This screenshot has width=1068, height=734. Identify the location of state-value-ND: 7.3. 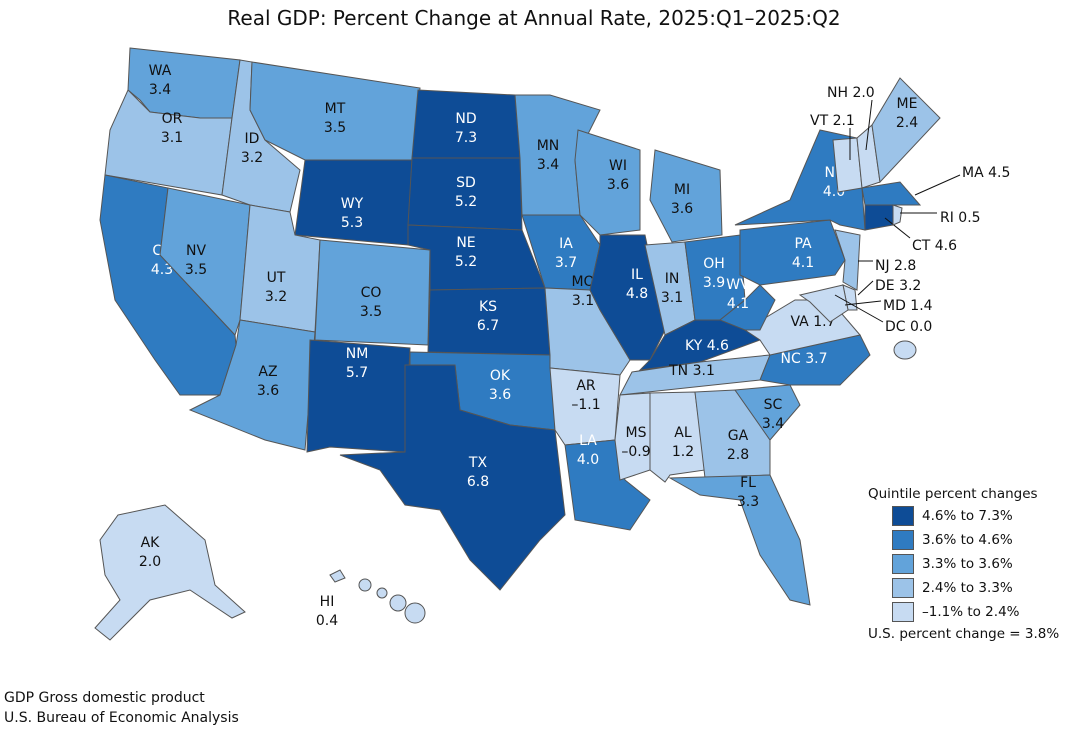
(466, 138).